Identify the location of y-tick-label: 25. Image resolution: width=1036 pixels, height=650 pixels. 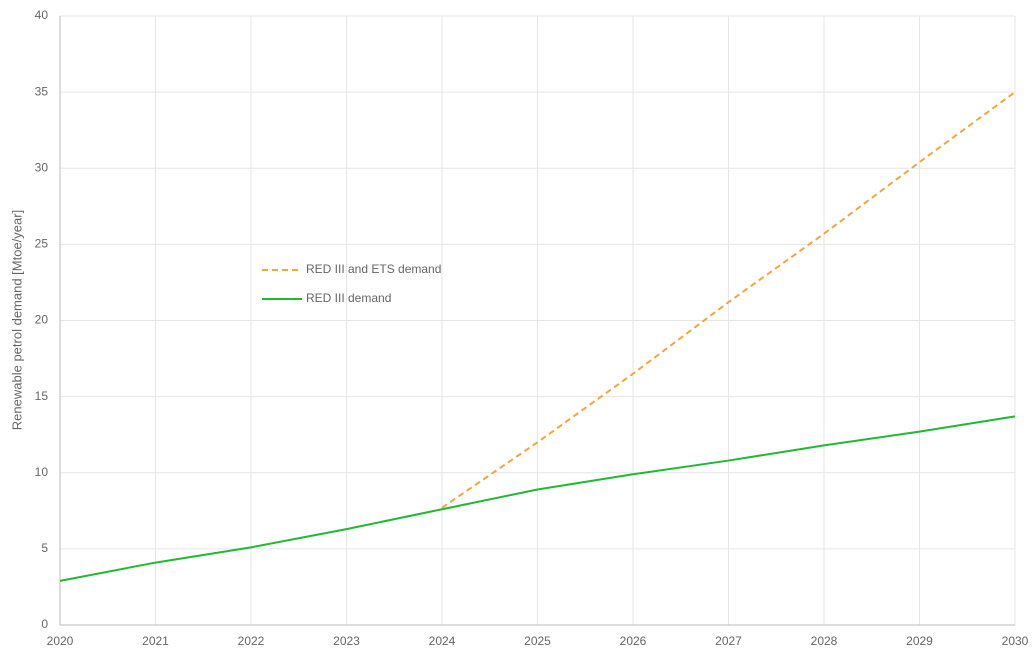
(42, 244).